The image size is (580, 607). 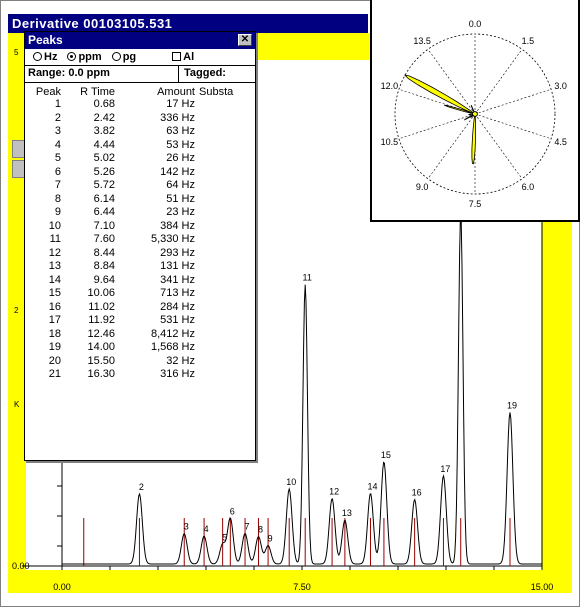 I want to click on peak-label: 3, so click(x=186, y=527).